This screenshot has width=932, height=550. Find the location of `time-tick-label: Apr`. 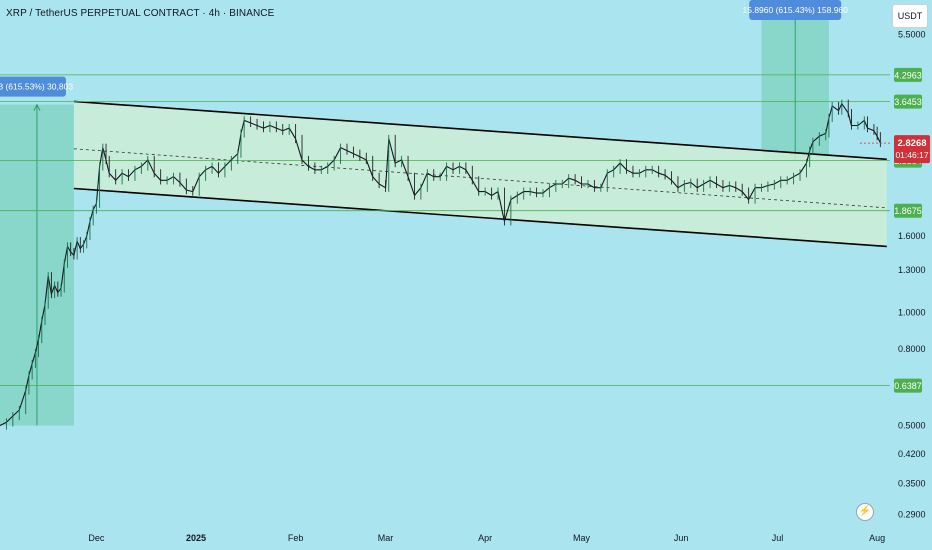

time-tick-label: Apr is located at coordinates (485, 538).